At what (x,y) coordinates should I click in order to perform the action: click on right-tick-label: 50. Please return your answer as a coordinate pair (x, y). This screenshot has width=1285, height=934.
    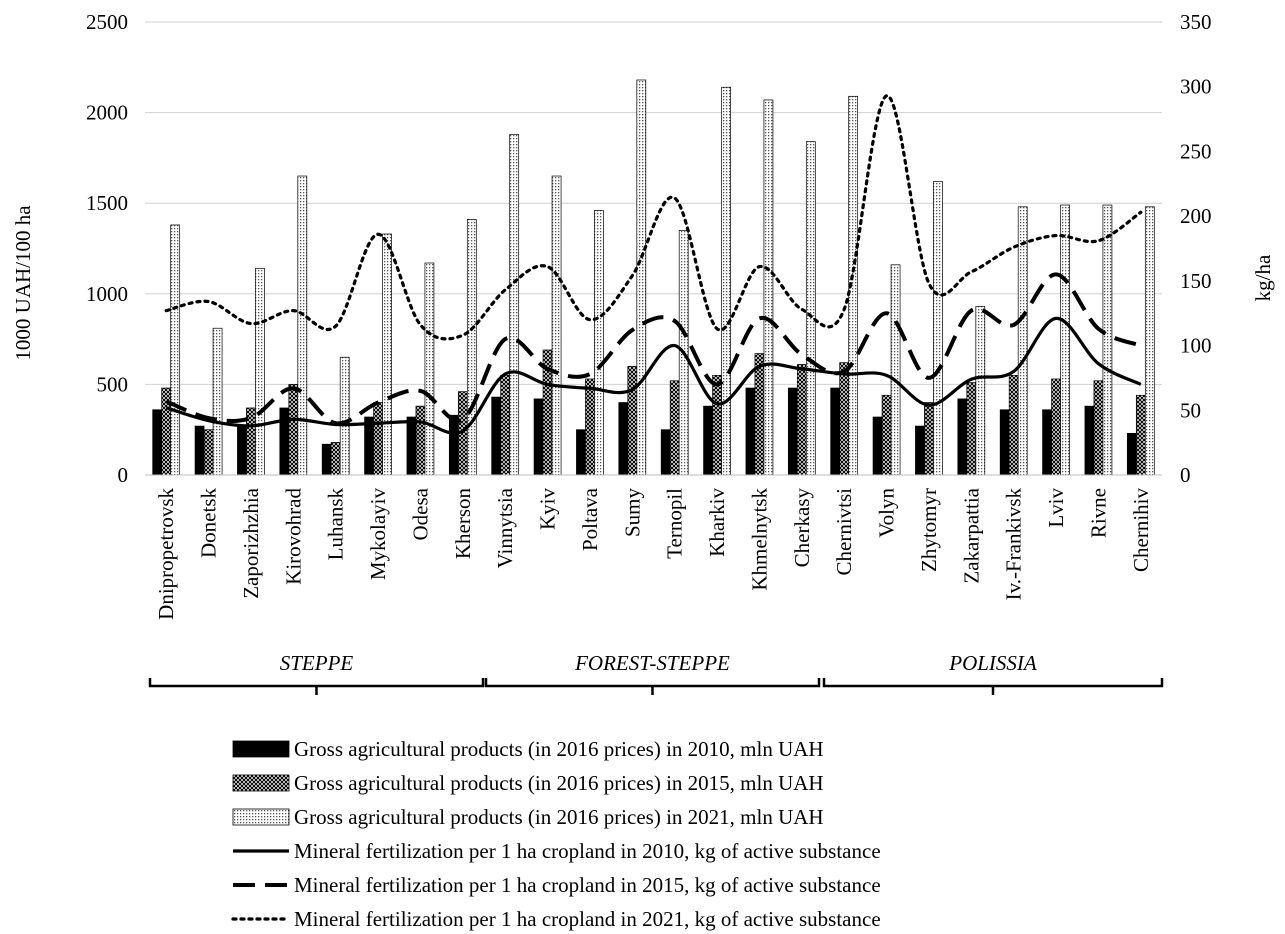
    Looking at the image, I should click on (1190, 410).